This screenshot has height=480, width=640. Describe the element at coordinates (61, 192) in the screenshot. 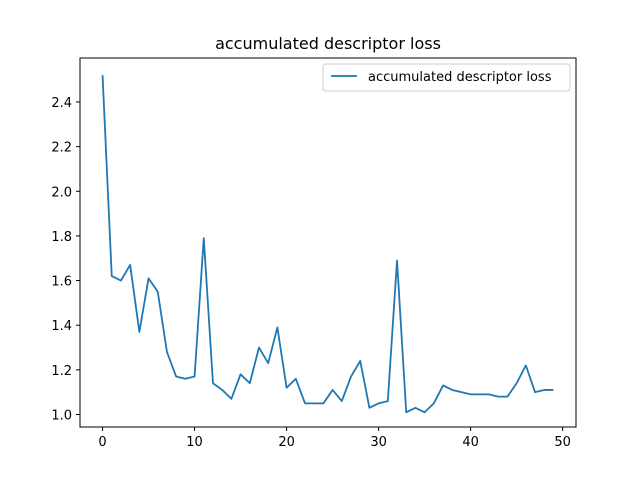

I see `y-tick-label: 2.0` at that location.